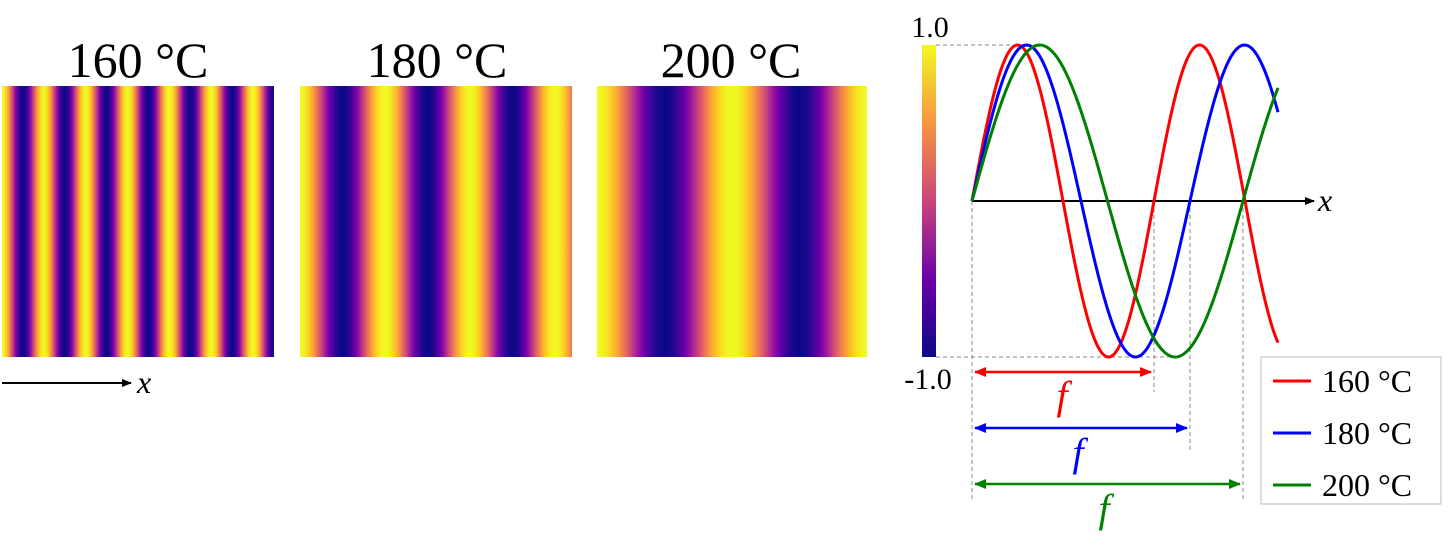  Describe the element at coordinates (930, 27) in the screenshot. I see `colorbar-max-label: 1.0` at that location.